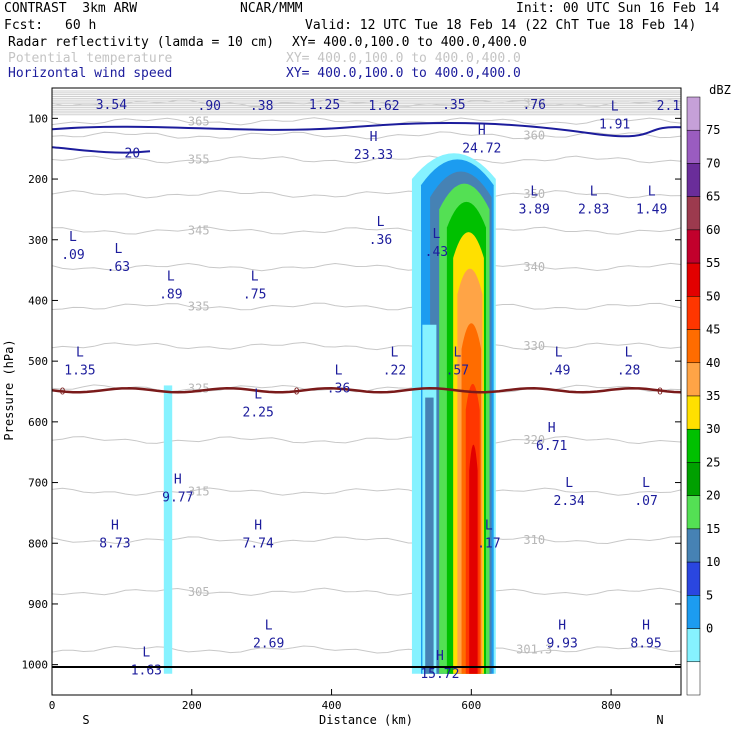  I want to click on wind-extremum-value: 2.83, so click(593, 209).